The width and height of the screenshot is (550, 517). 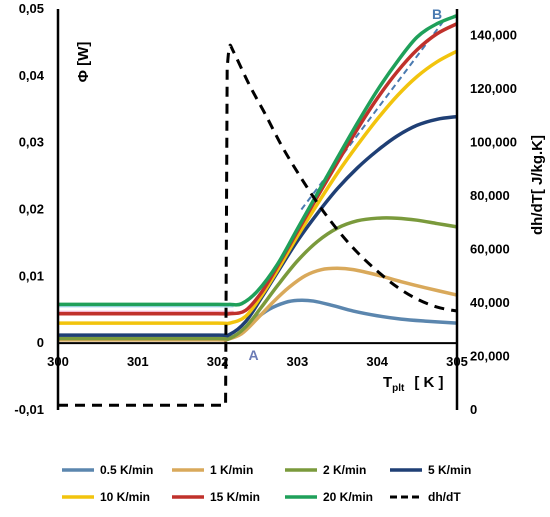 What do you see at coordinates (398, 388) in the screenshot?
I see `x-axis-title-sub: plt` at bounding box center [398, 388].